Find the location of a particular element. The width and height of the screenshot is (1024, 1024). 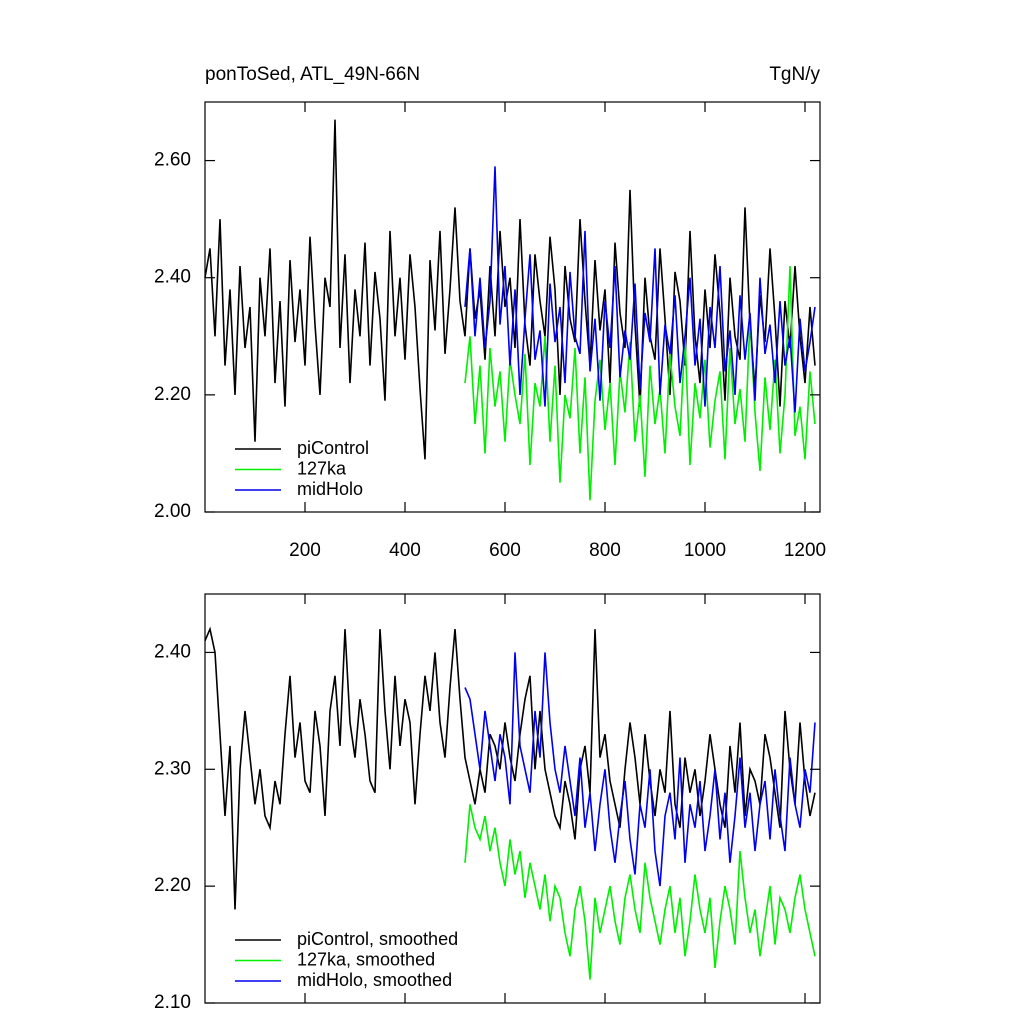

legend-label: piControl is located at coordinates (333, 448).